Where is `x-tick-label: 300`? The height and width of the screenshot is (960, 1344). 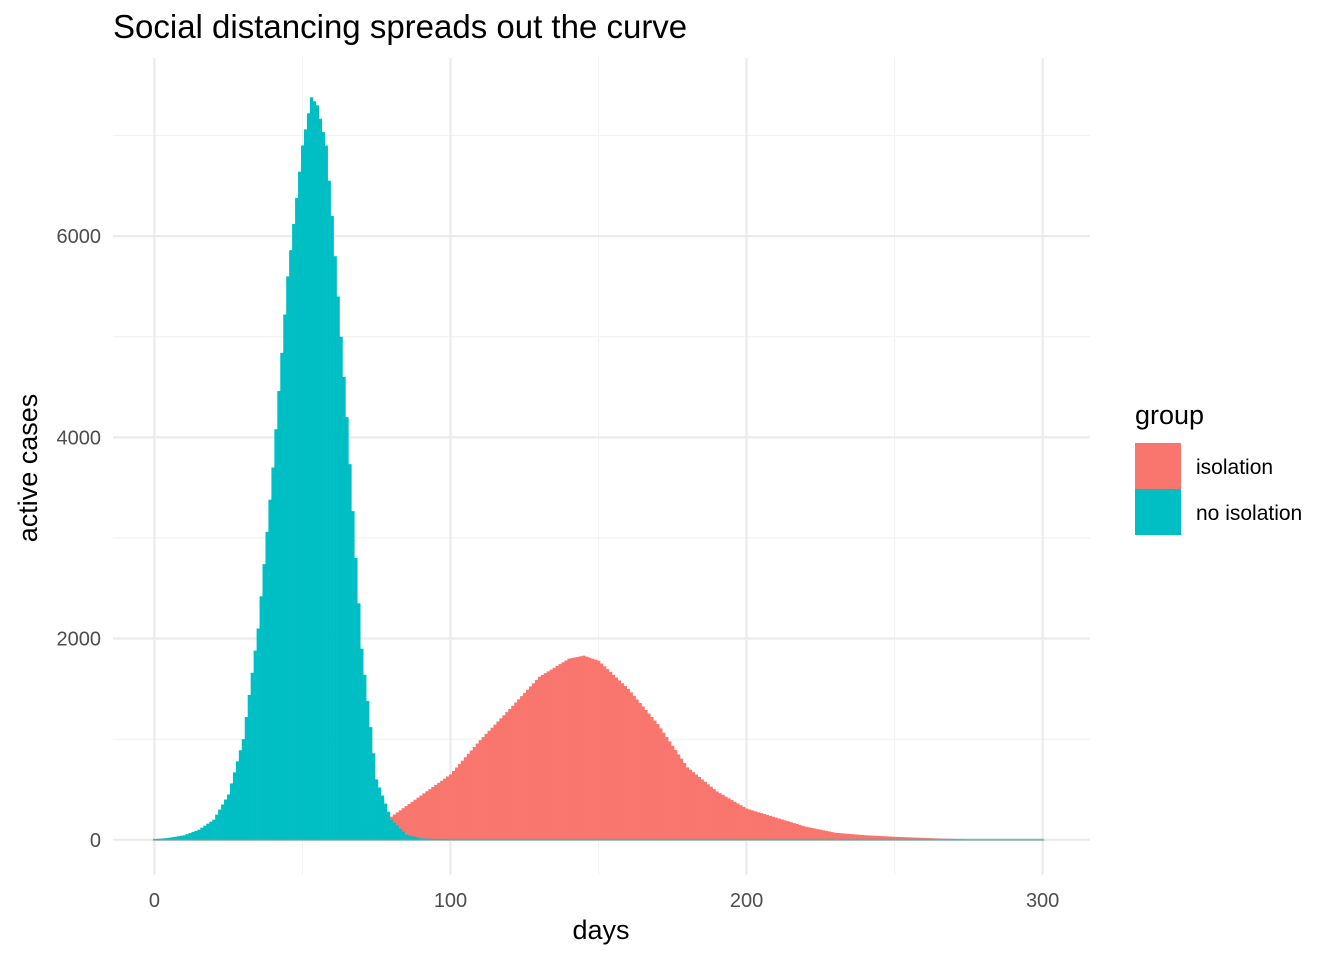 x-tick-label: 300 is located at coordinates (1042, 901).